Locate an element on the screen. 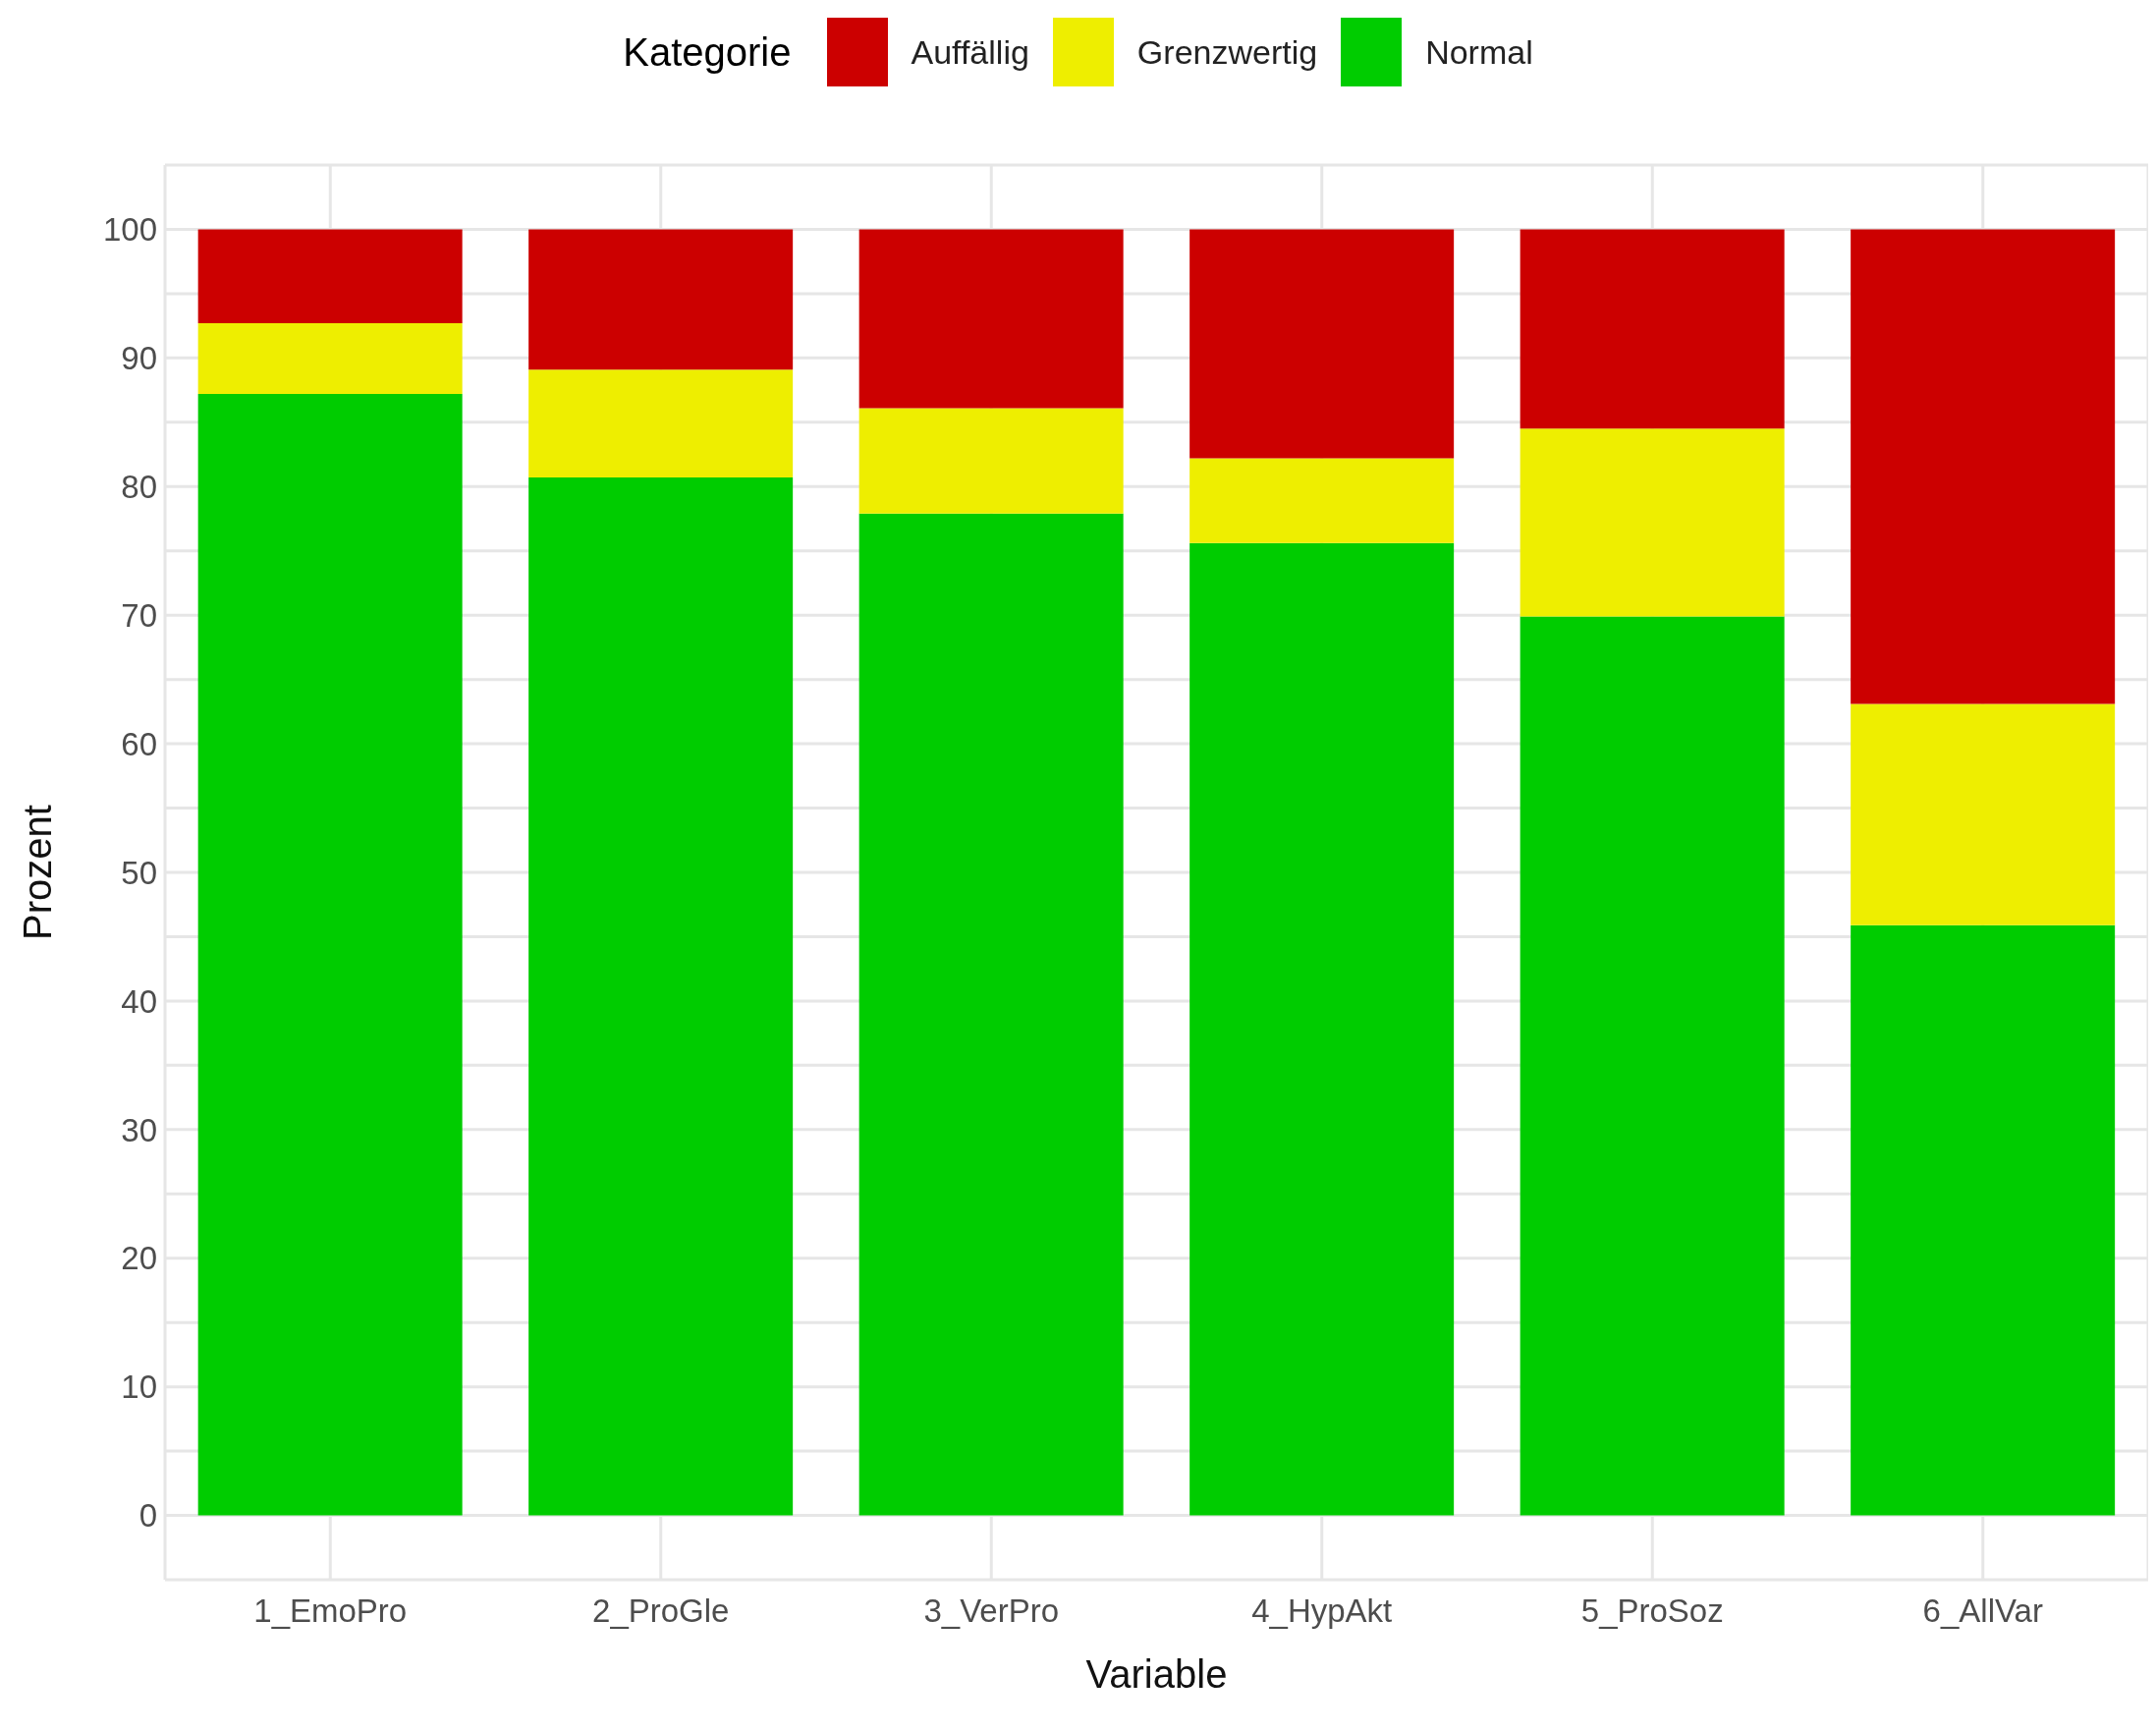  x-tick-label: 5_ProSoz is located at coordinates (1652, 1611).